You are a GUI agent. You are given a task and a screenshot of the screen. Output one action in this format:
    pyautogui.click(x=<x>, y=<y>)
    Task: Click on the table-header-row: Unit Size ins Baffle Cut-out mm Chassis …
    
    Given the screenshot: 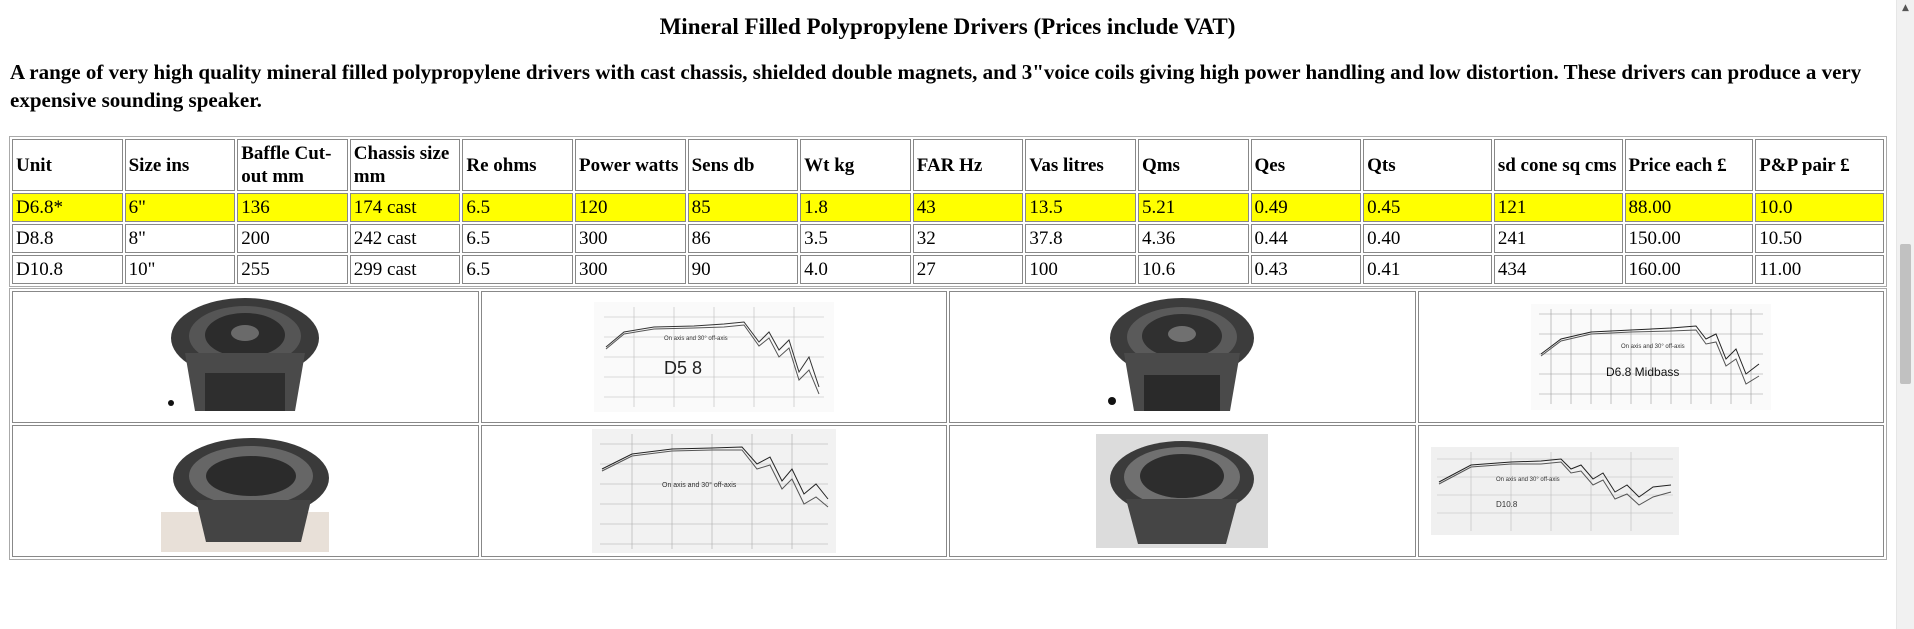 What is the action you would take?
    pyautogui.click(x=948, y=165)
    